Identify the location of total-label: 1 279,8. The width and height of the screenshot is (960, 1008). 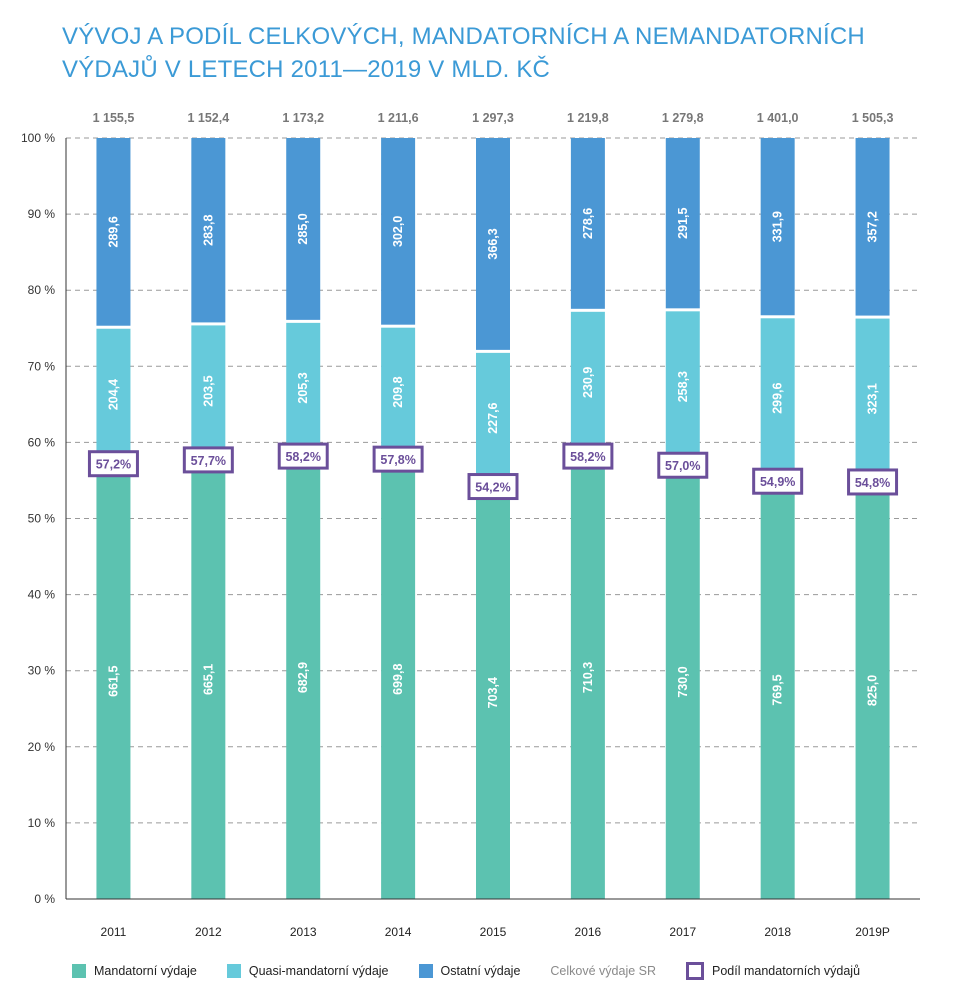
(683, 118).